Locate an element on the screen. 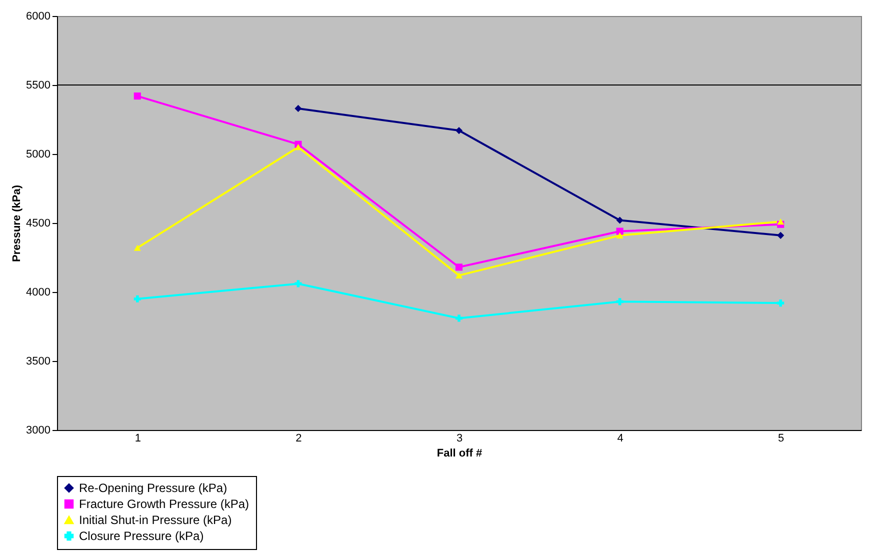  y-tick-label: 5000 is located at coordinates (38, 154).